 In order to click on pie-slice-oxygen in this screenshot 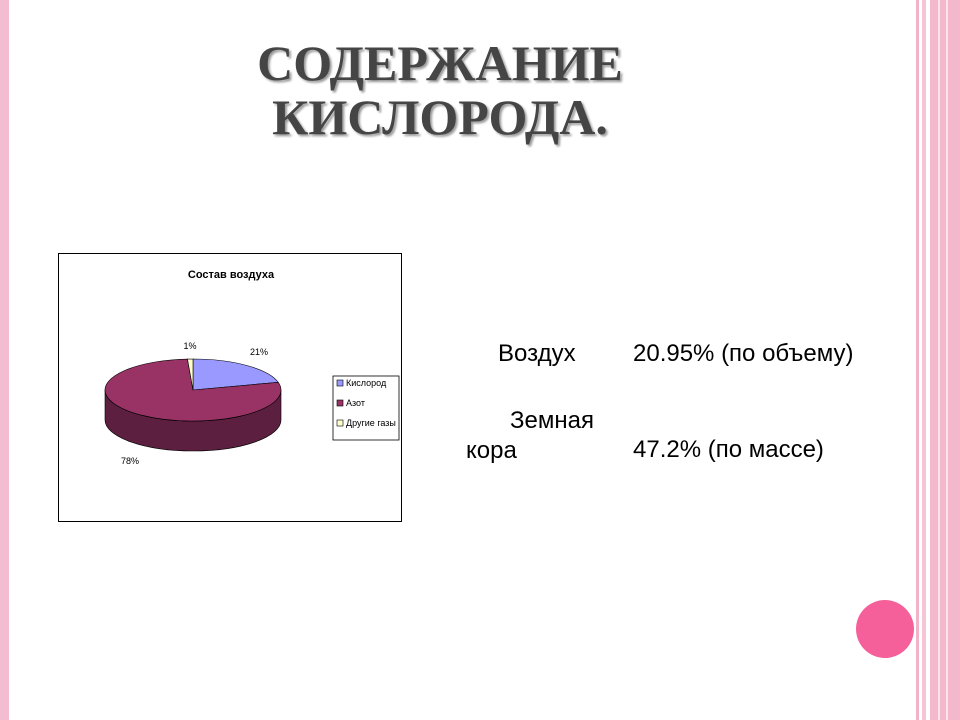, I will do `click(235, 374)`.